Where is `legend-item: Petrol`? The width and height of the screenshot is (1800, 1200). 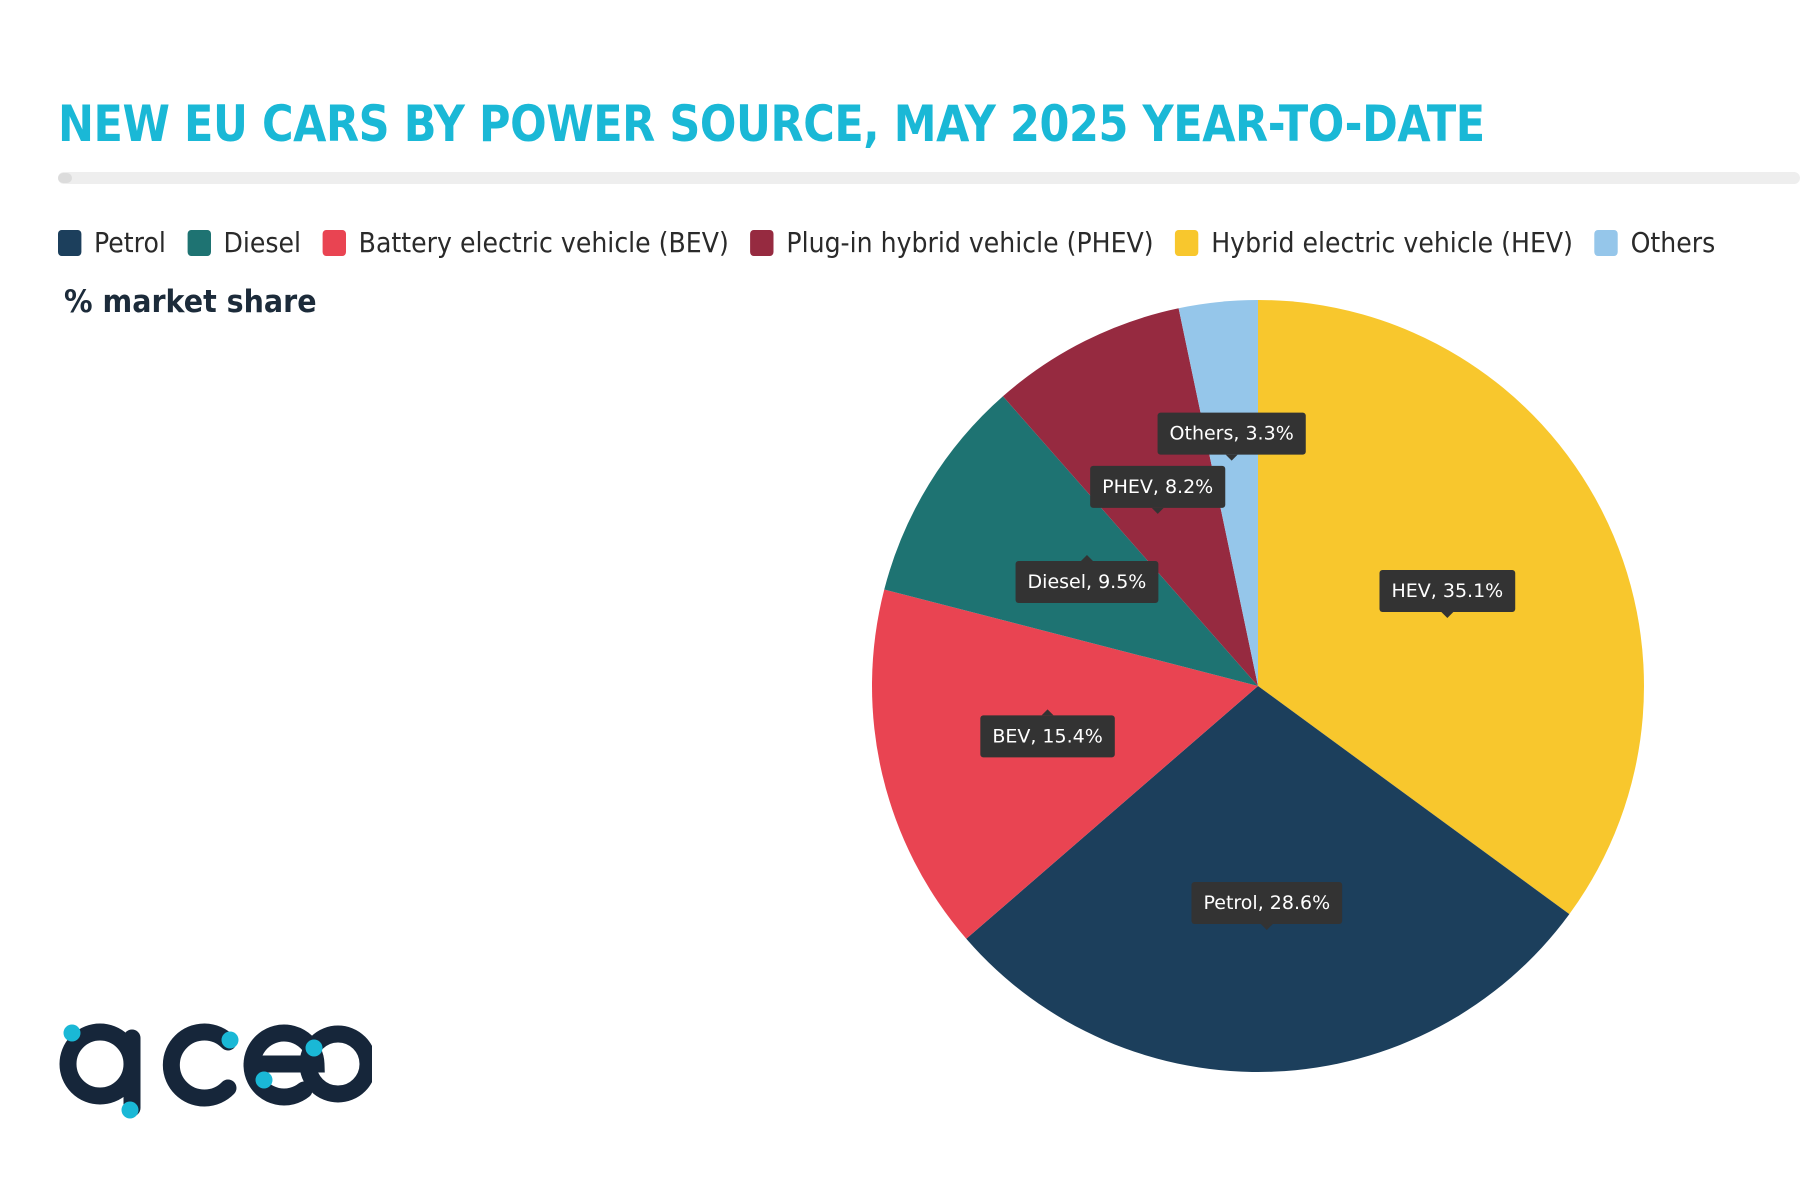
legend-item: Petrol is located at coordinates (112, 243).